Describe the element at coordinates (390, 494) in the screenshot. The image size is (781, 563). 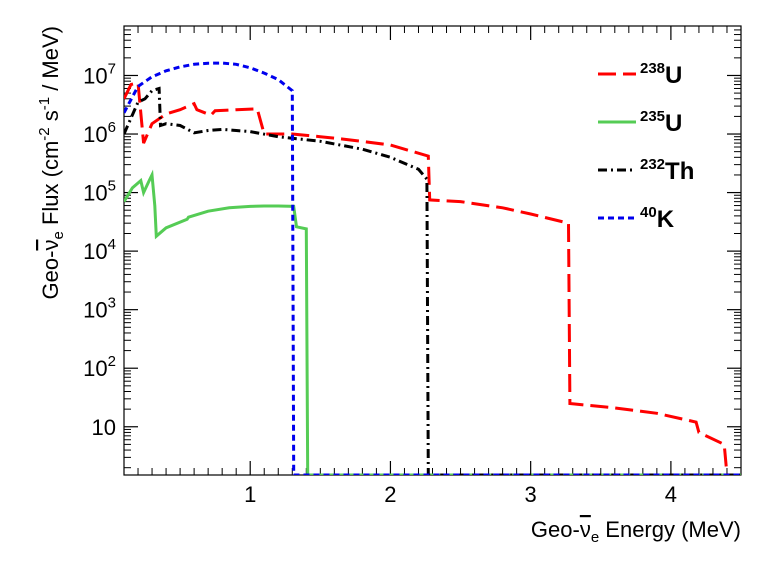
I see `x-tick-label: 2` at that location.